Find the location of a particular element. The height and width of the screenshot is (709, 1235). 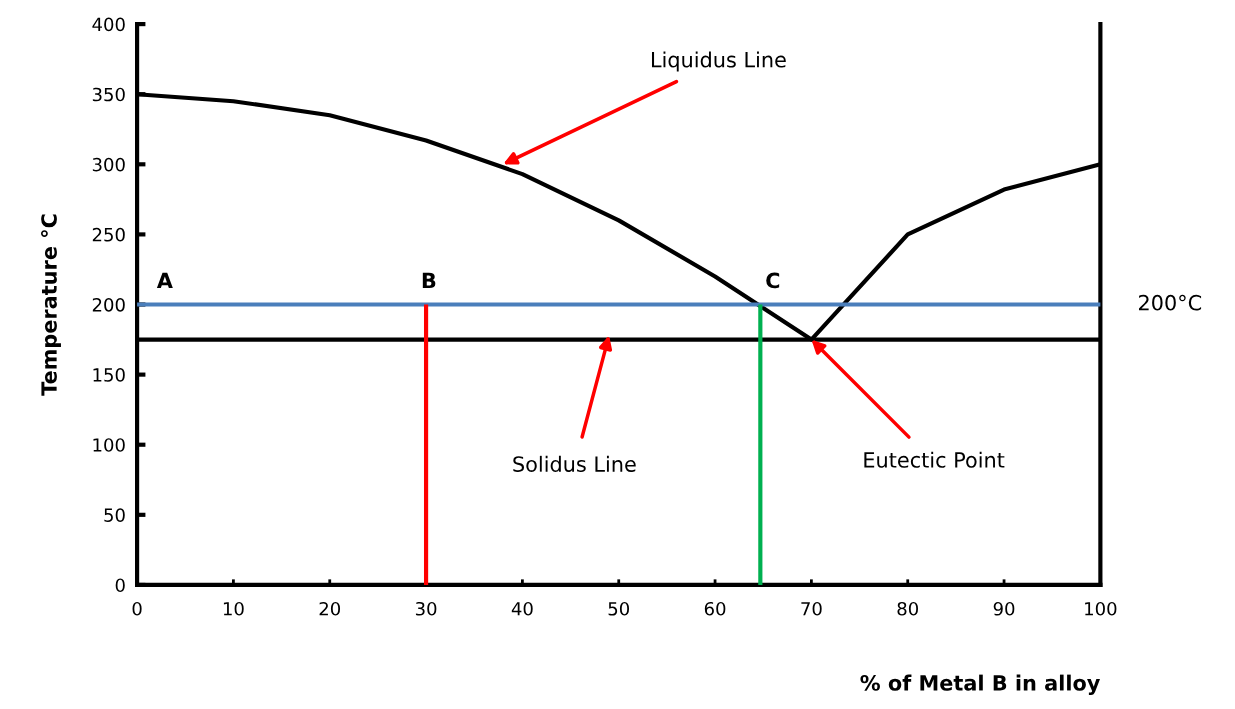

y-tick-label: 150 is located at coordinates (109, 375).